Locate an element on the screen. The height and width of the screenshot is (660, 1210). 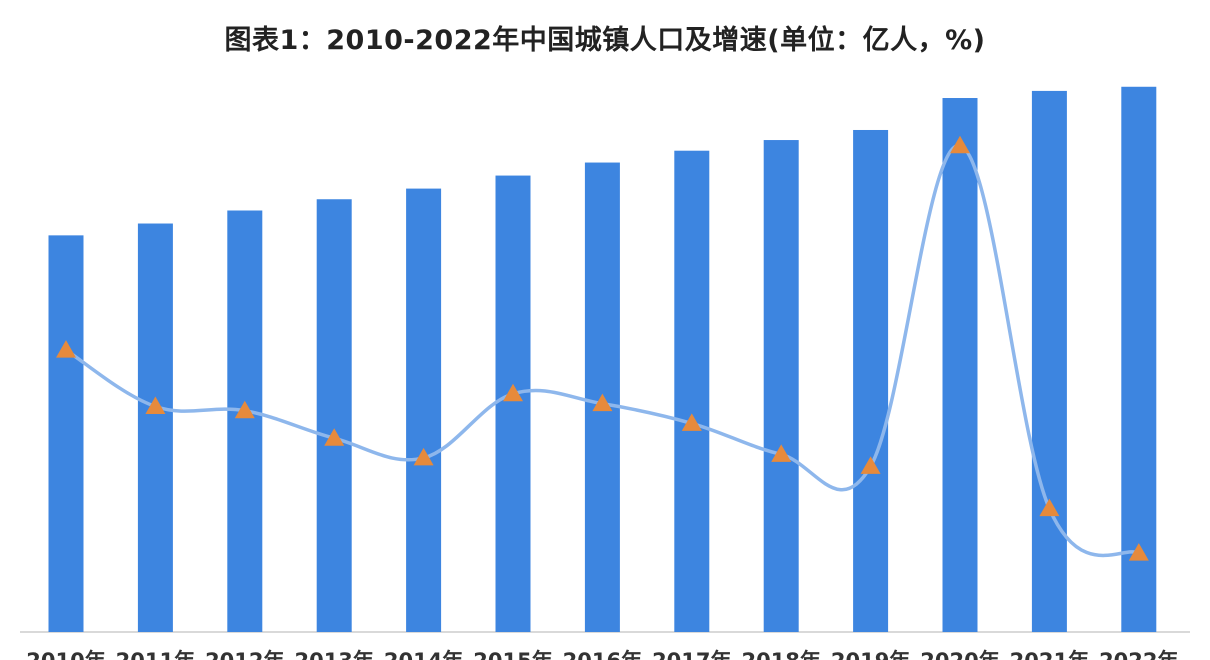
x-tick-label: 2017年 is located at coordinates (691, 654).